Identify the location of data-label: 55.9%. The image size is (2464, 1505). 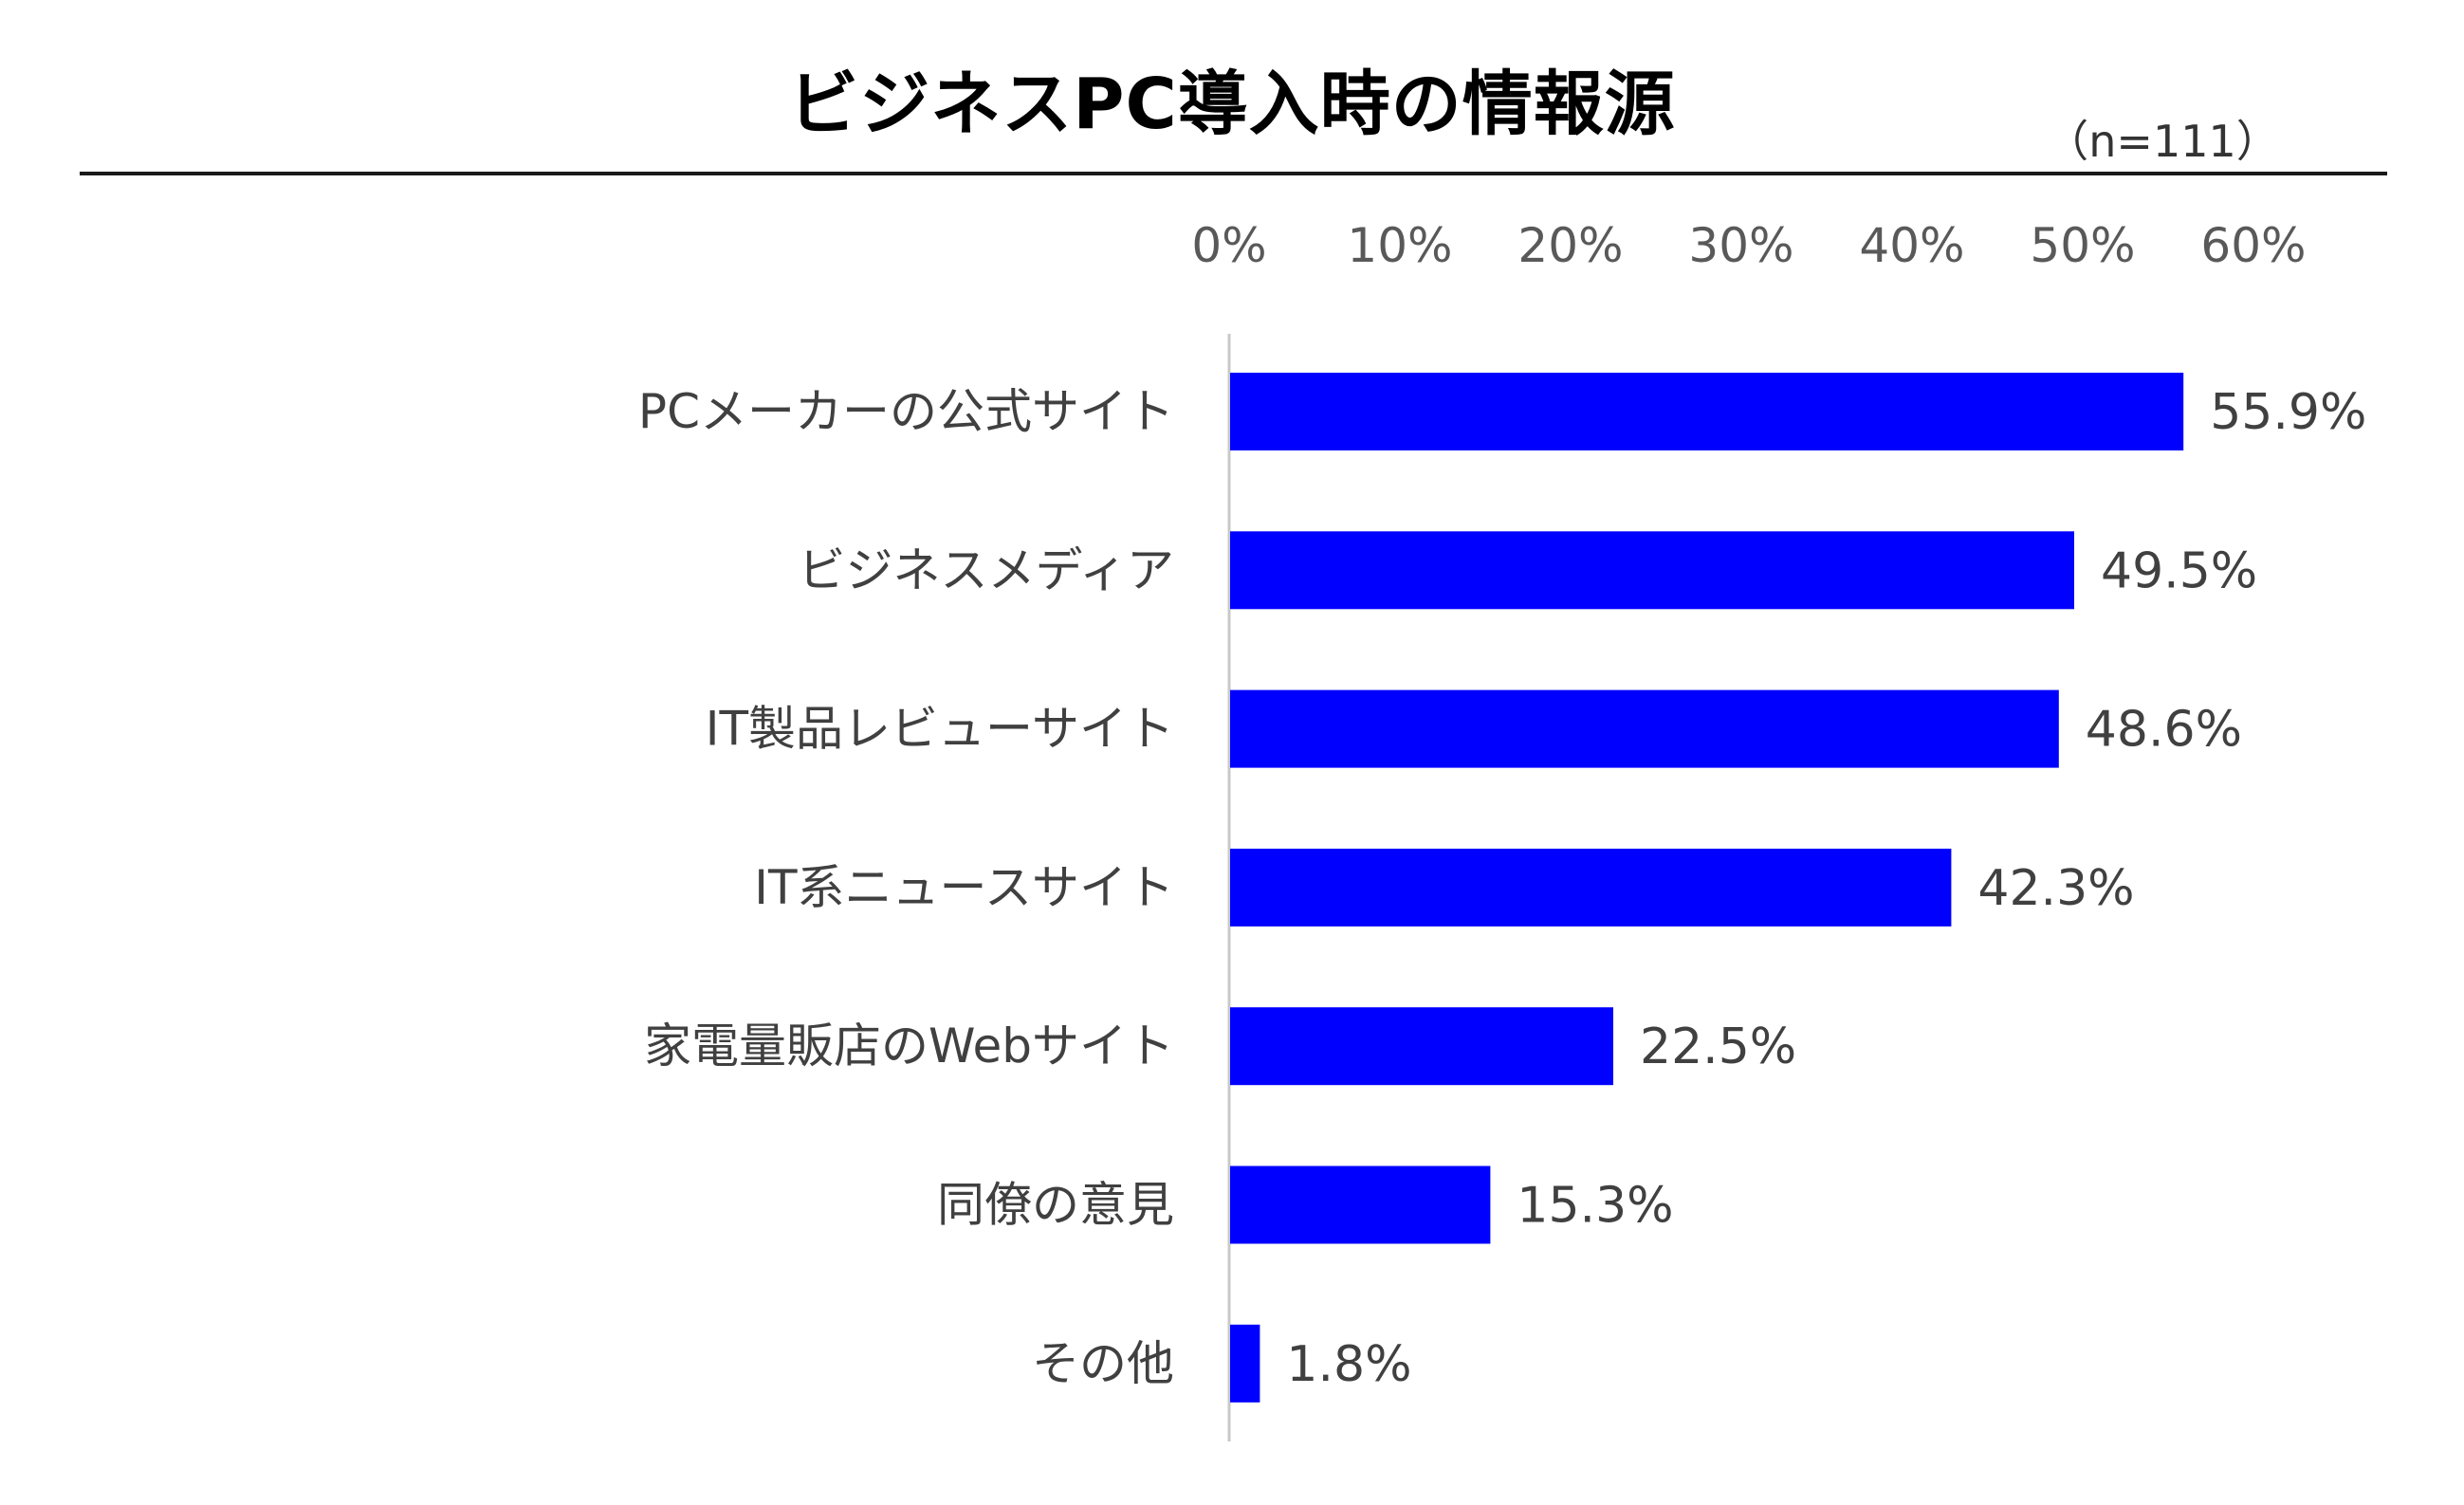
(2288, 413).